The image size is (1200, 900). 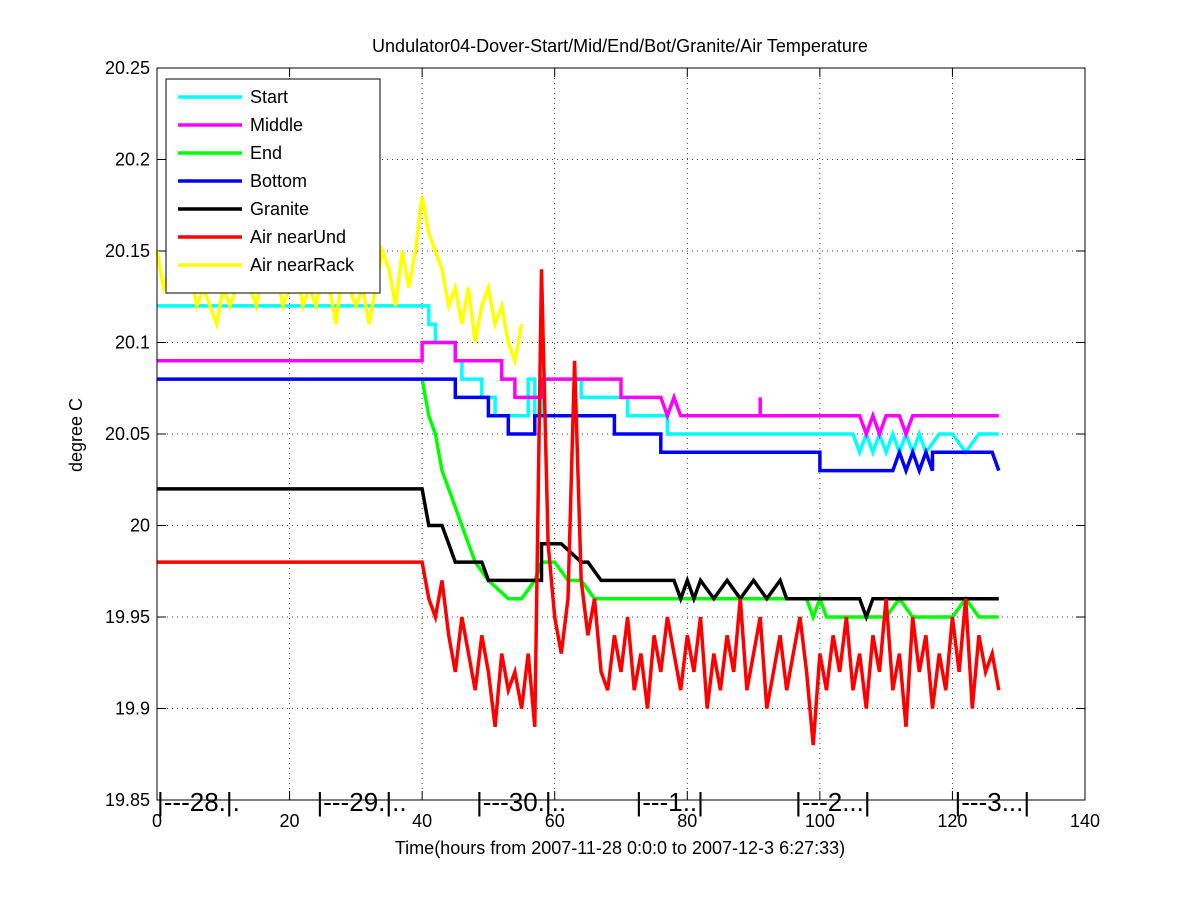 I want to click on y-tick-label: 20.25, so click(x=127, y=68).